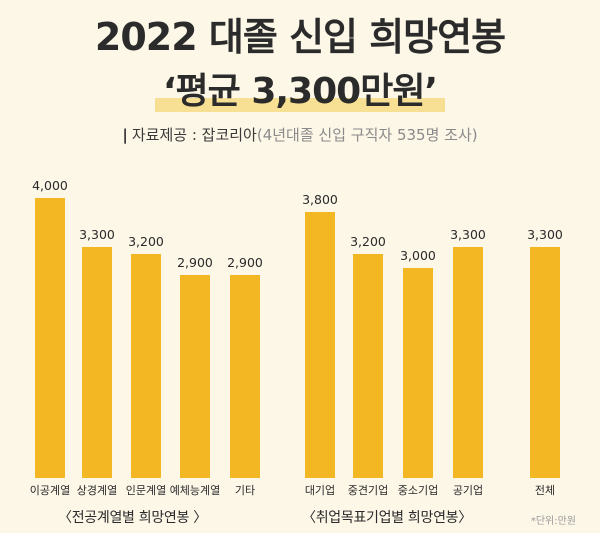 This screenshot has width=600, height=533. Describe the element at coordinates (320, 490) in the screenshot. I see `category-label-1-0: 대기업` at that location.